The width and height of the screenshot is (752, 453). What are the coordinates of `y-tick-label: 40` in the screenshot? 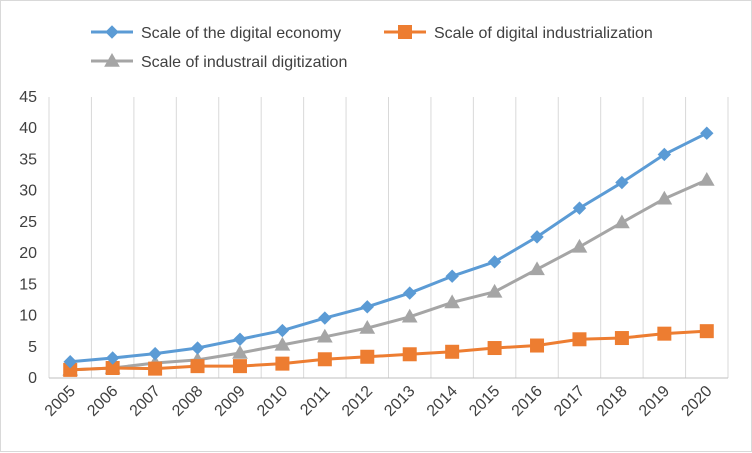 It's located at (28, 128).